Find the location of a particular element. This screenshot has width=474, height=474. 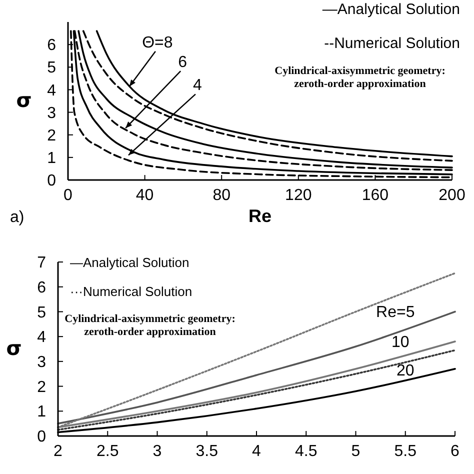

x-tick-label: 4 is located at coordinates (257, 451).